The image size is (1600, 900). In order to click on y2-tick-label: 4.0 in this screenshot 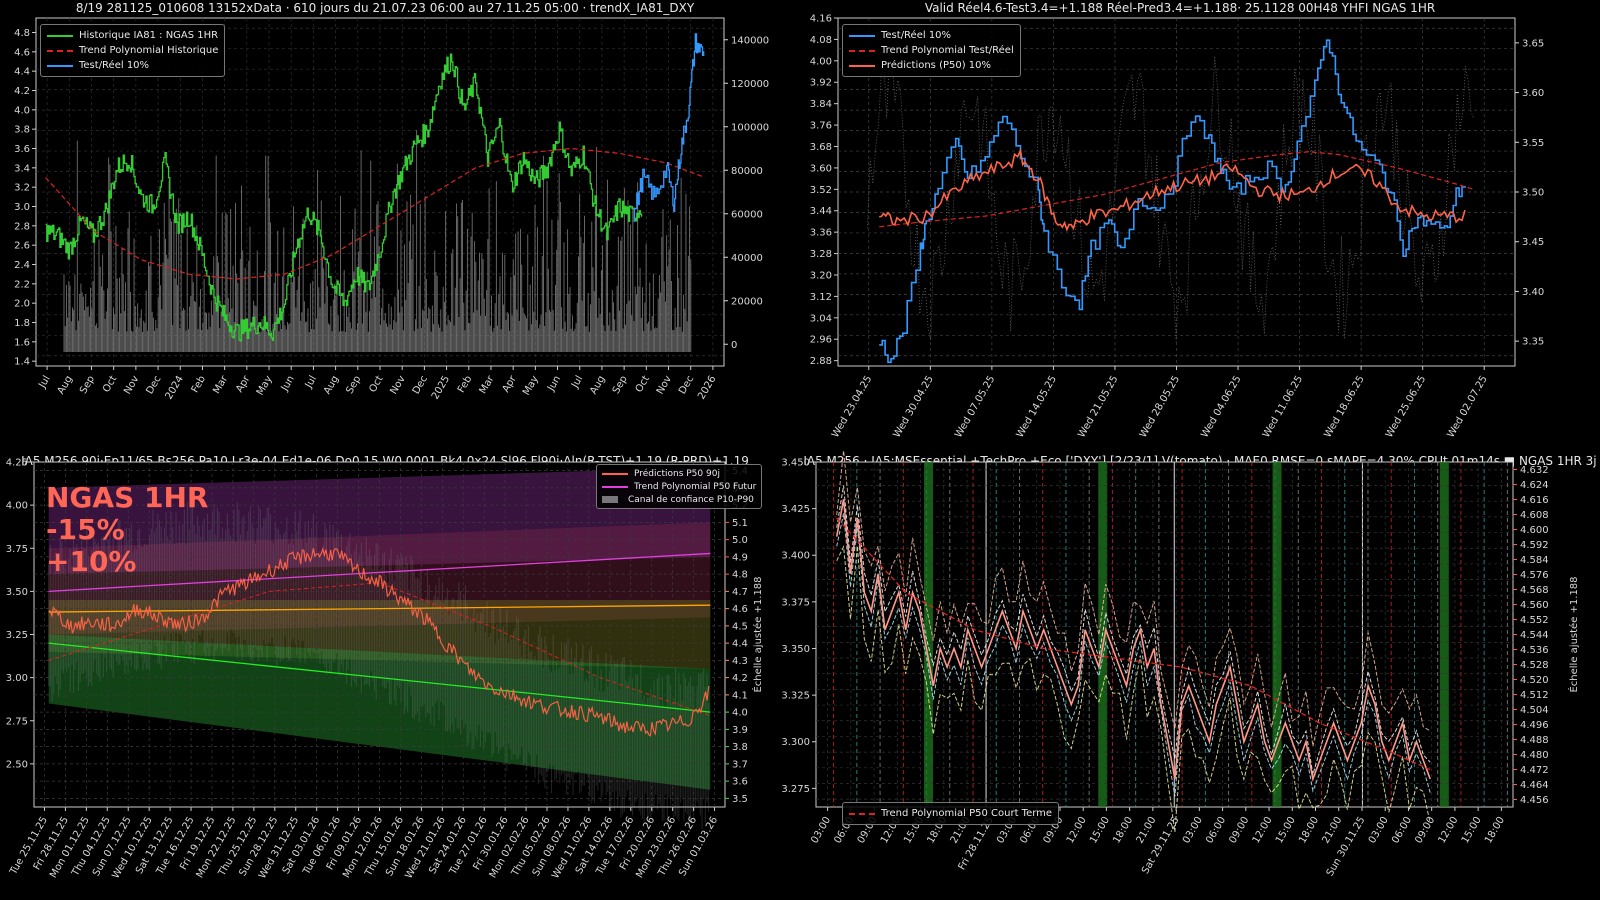, I will do `click(740, 713)`.